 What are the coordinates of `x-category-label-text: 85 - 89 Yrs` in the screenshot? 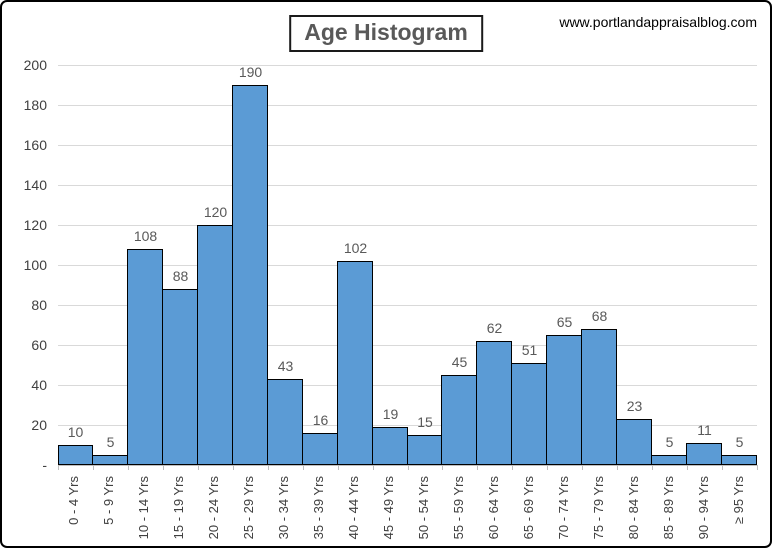 It's located at (668, 508).